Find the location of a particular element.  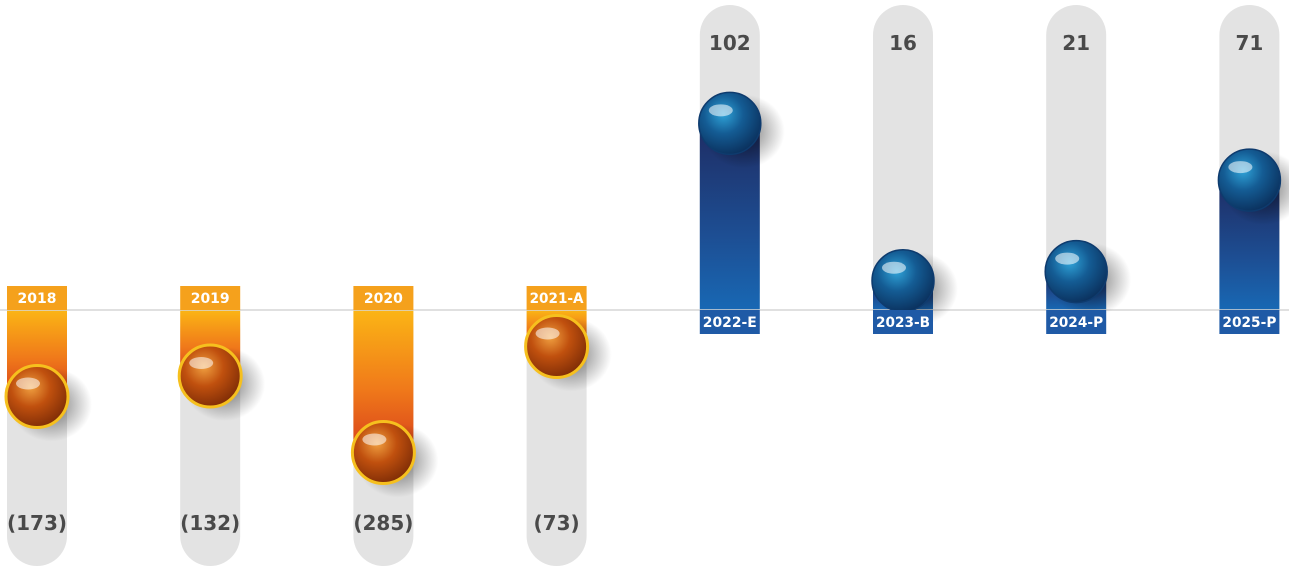

category-label: 2023-B is located at coordinates (903, 323).